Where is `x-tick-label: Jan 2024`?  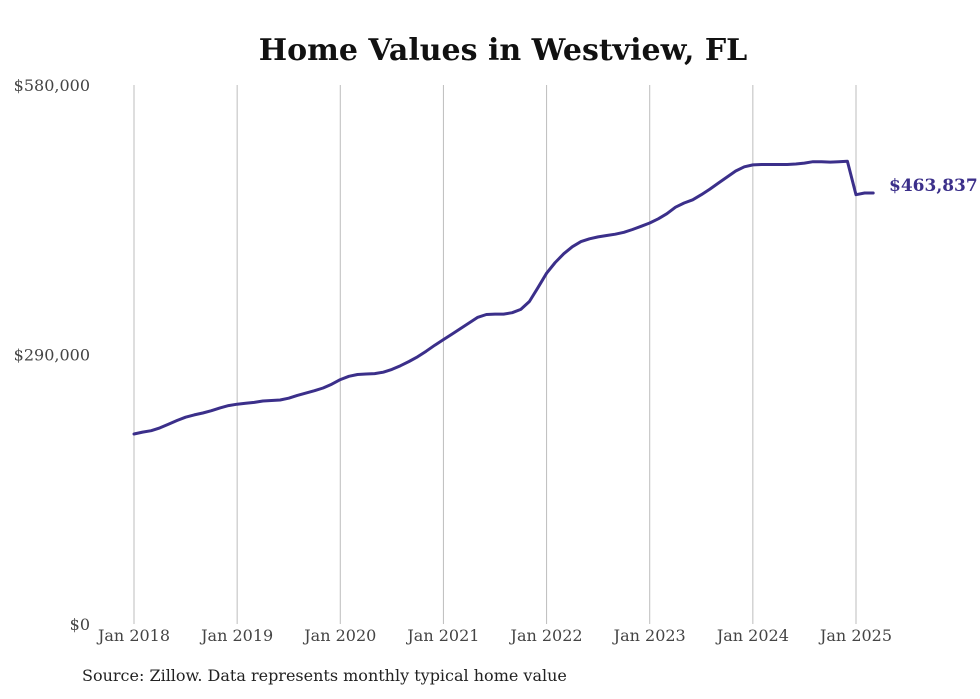
x-tick-label: Jan 2024 is located at coordinates (752, 635).